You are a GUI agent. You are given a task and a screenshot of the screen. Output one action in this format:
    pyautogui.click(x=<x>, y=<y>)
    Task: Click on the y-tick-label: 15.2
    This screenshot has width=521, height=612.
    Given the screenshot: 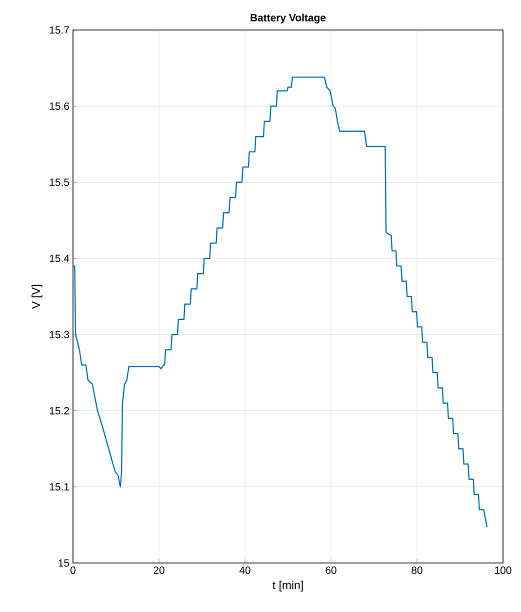 What is the action you would take?
    pyautogui.click(x=59, y=410)
    